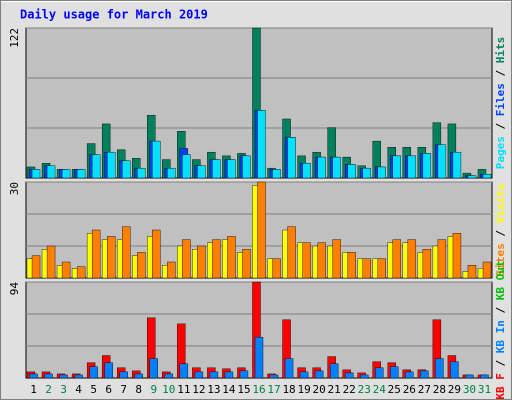  I want to click on legend-entry: KB Out, so click(500, 280).